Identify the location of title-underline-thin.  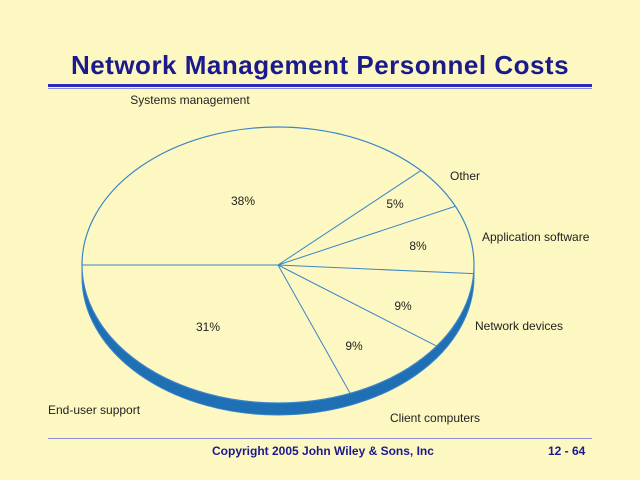
(320, 88).